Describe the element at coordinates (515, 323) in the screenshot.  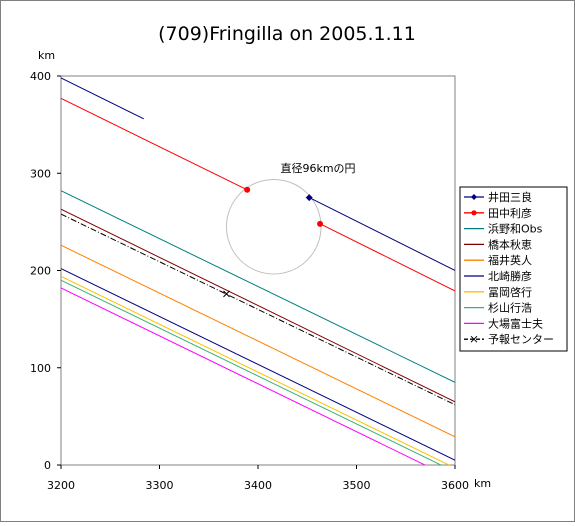
I see `legend-label-8: 大場富士夫` at that location.